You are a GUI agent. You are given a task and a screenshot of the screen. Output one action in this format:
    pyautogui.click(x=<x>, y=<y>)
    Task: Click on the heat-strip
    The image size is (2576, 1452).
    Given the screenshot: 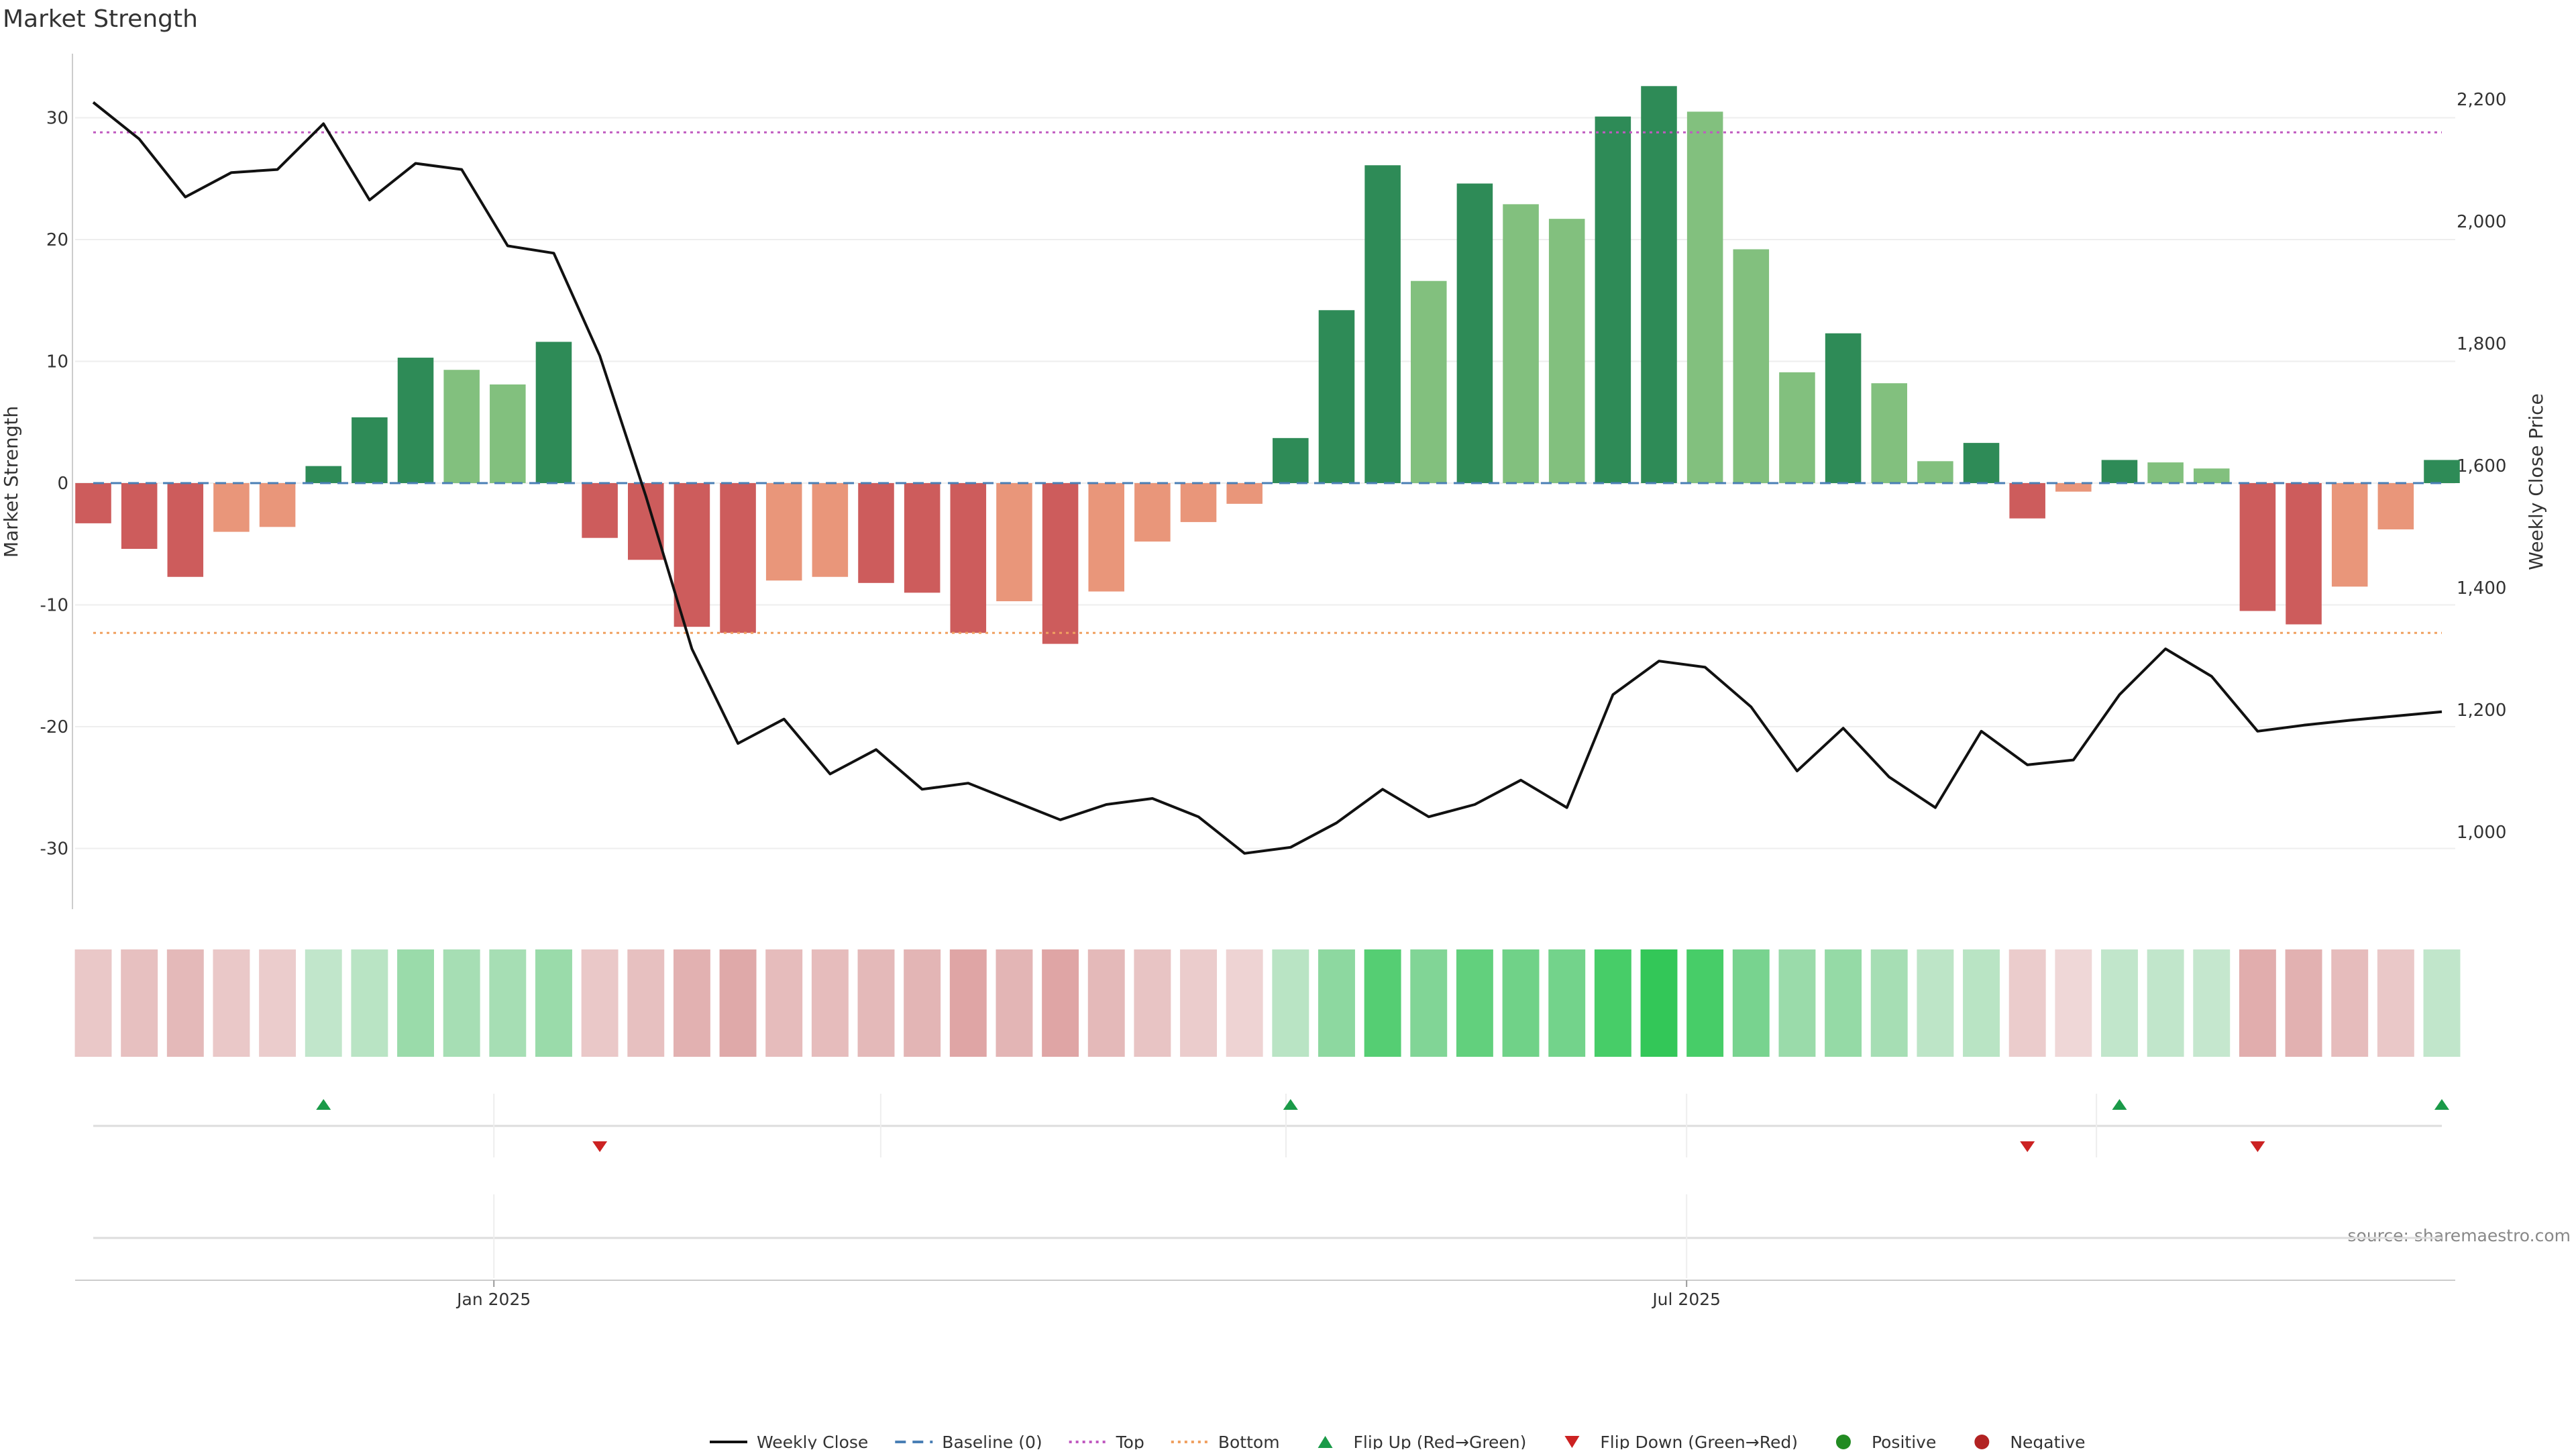 What is the action you would take?
    pyautogui.click(x=1267, y=1003)
    